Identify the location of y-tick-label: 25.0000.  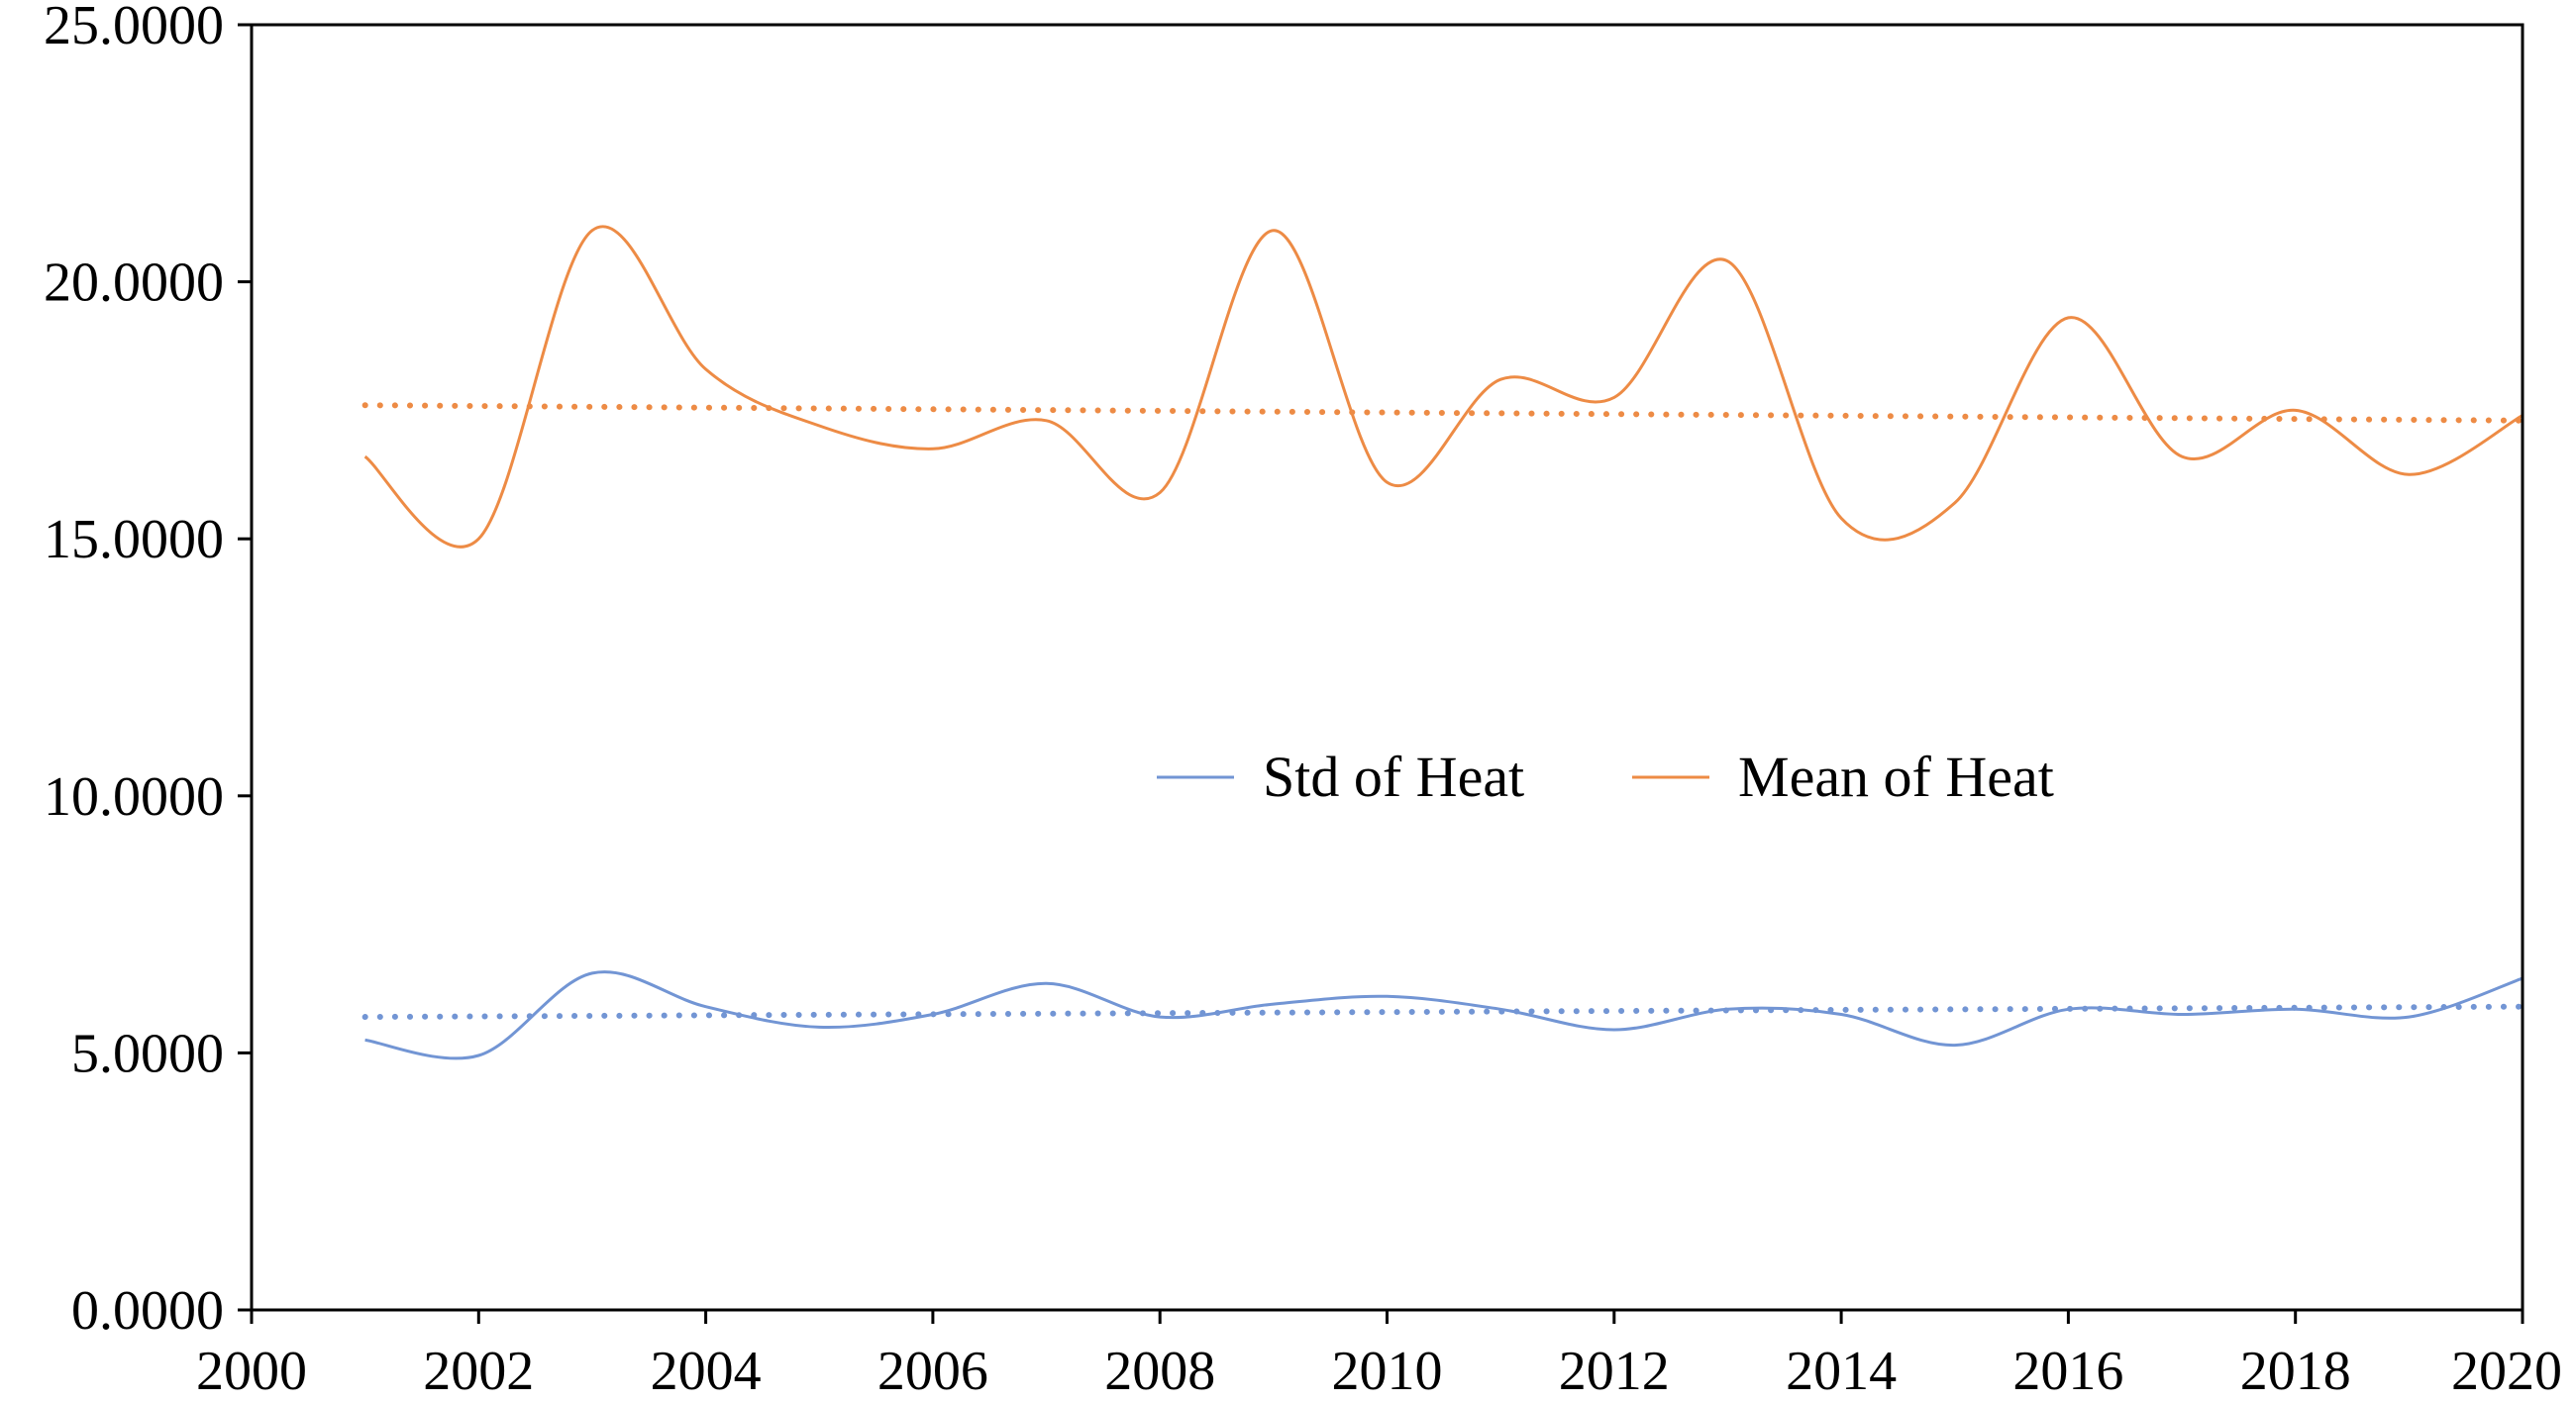
(134, 28).